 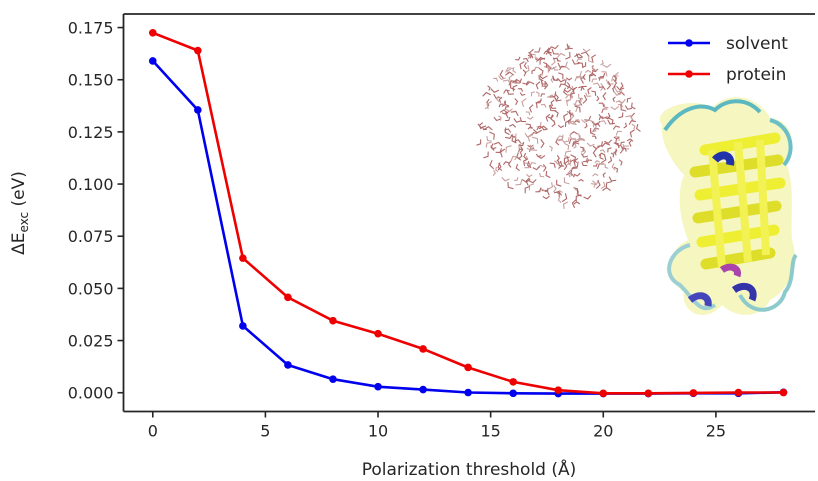 What do you see at coordinates (265, 431) in the screenshot?
I see `x-tick-label: 5` at bounding box center [265, 431].